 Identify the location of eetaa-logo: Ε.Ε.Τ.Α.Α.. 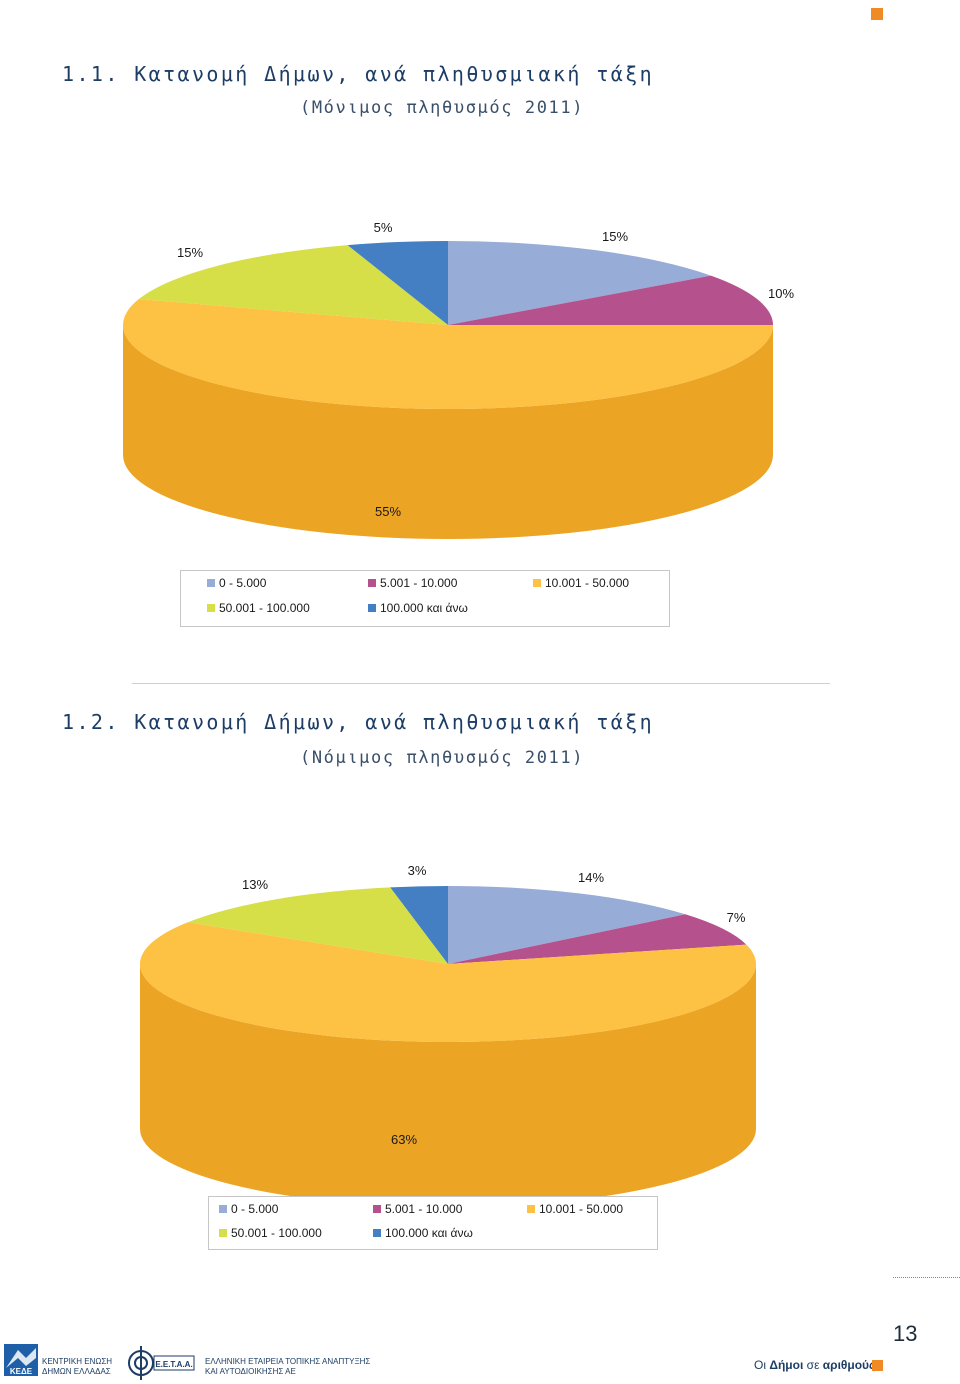
(161, 1363).